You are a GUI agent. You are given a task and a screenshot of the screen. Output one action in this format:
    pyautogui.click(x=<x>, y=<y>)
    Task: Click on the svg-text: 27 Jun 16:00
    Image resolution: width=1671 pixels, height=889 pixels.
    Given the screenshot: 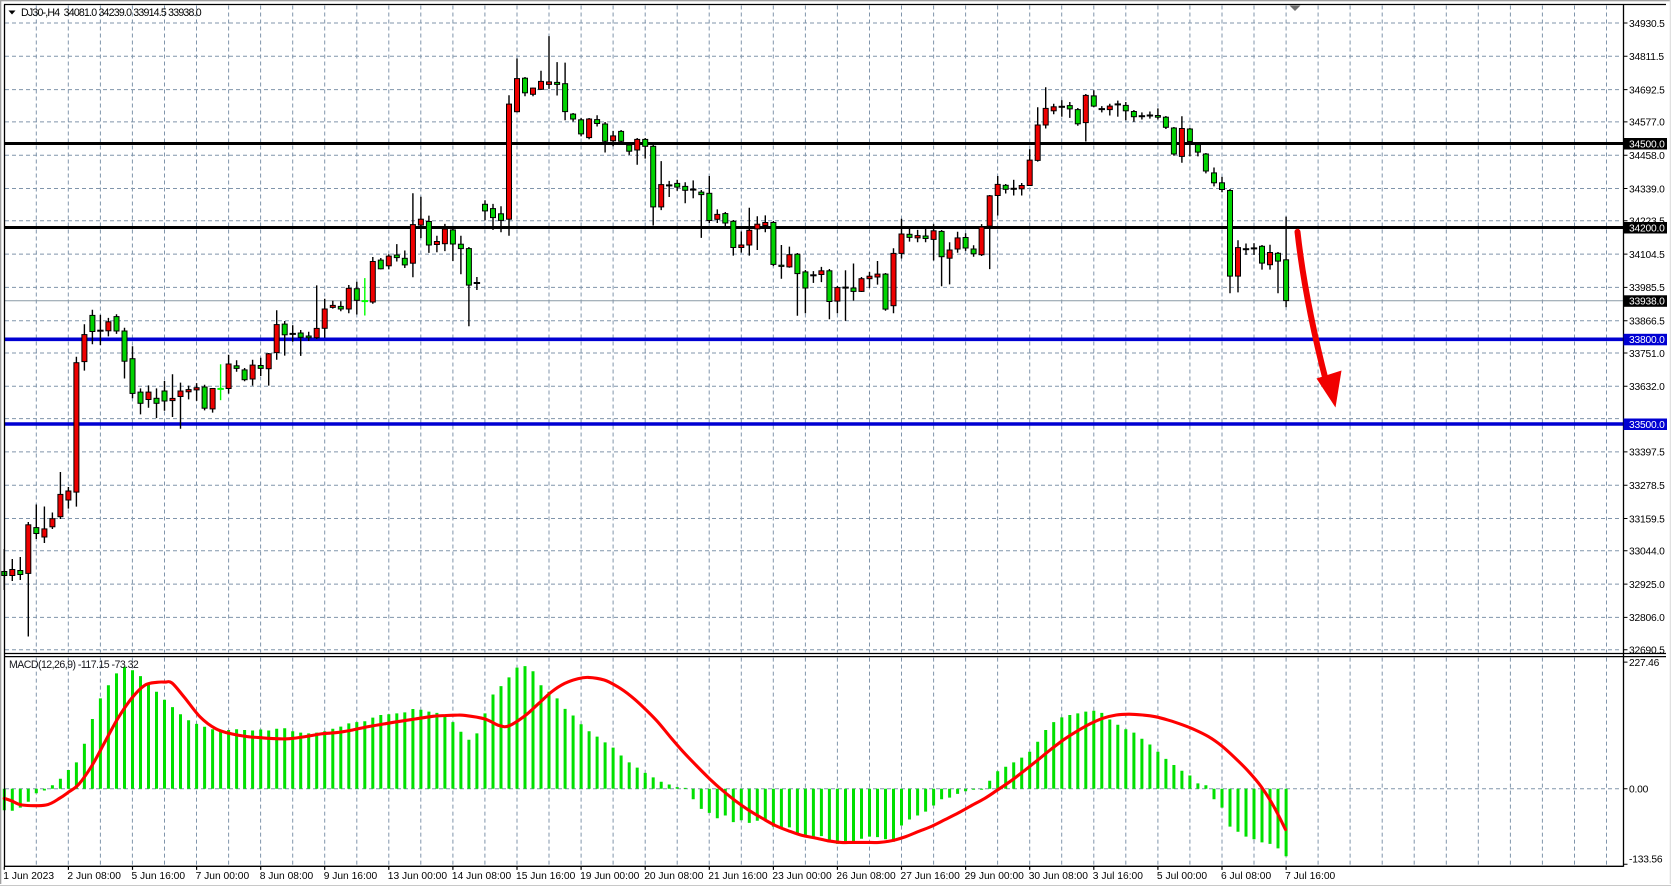 What is the action you would take?
    pyautogui.click(x=931, y=876)
    